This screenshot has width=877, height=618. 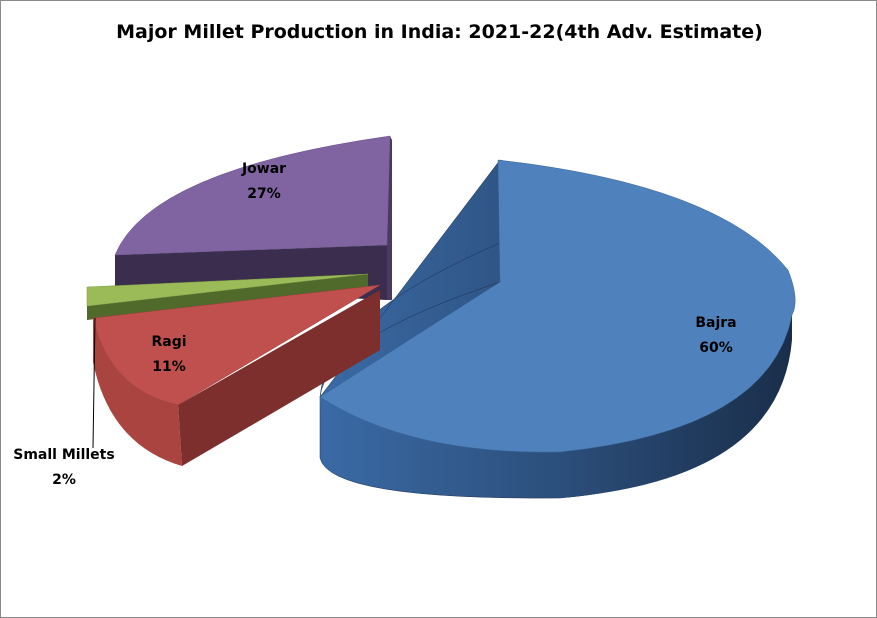 I want to click on slice-ragi-top, so click(x=236, y=345).